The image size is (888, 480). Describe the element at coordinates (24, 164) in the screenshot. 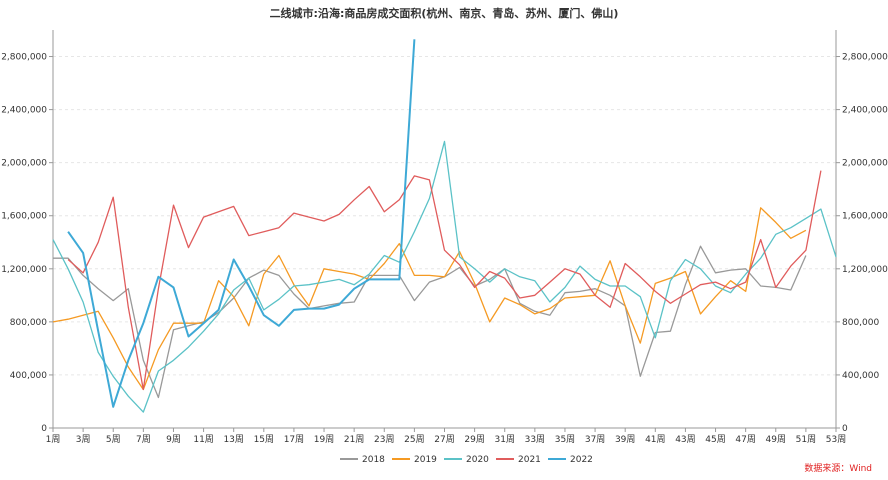

I see `y-tick-label-left: 2,000,000` at that location.